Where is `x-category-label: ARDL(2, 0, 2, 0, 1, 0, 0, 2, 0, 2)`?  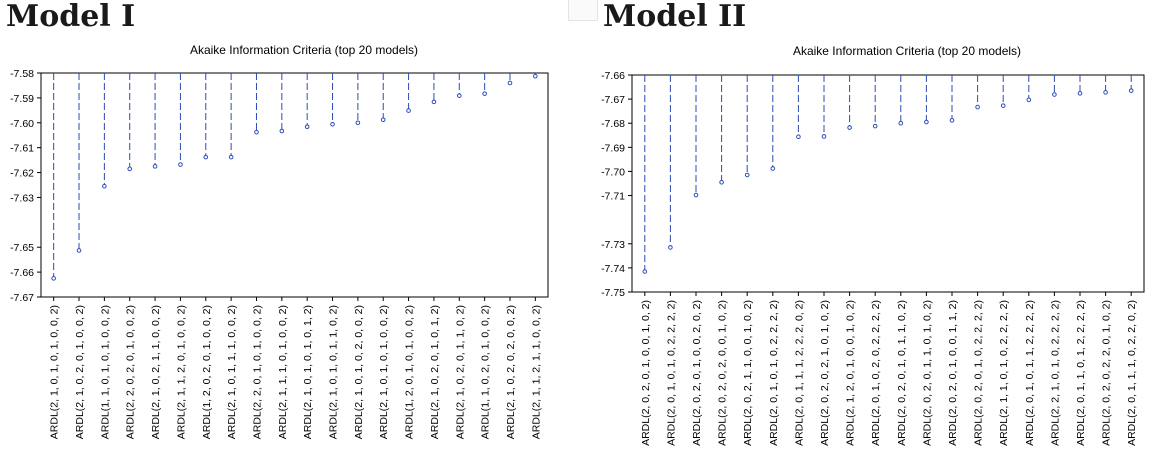 x-category-label: ARDL(2, 0, 2, 0, 1, 0, 0, 2, 0, 2) is located at coordinates (697, 373).